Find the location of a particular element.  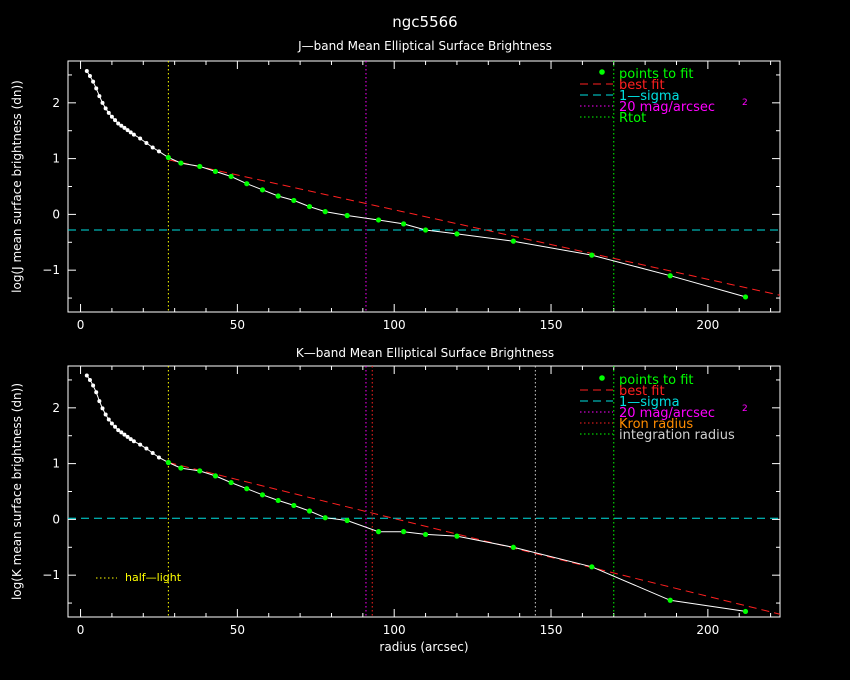

y-tick-label: 1 is located at coordinates (56, 464).